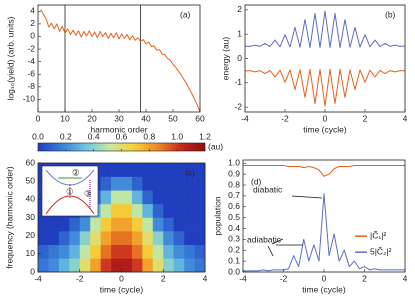 The height and width of the screenshot is (298, 415). What do you see at coordinates (31, 162) in the screenshot?
I see `y-tick-label: 60` at bounding box center [31, 162].